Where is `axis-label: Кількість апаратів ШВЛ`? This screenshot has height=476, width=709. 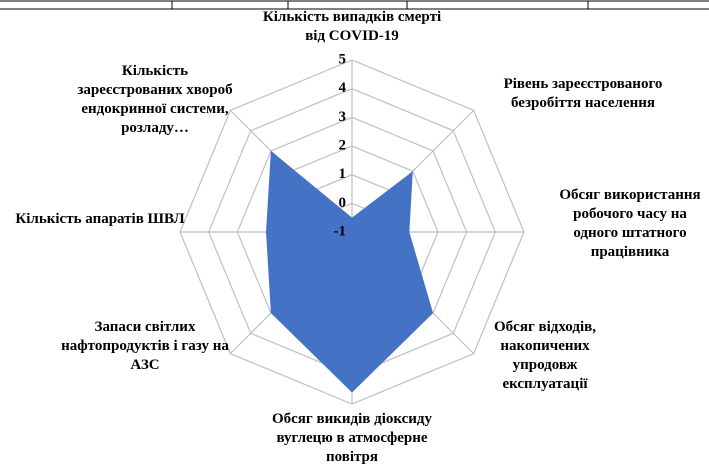
axis-label: Кількість апаратів ШВЛ is located at coordinates (100, 219).